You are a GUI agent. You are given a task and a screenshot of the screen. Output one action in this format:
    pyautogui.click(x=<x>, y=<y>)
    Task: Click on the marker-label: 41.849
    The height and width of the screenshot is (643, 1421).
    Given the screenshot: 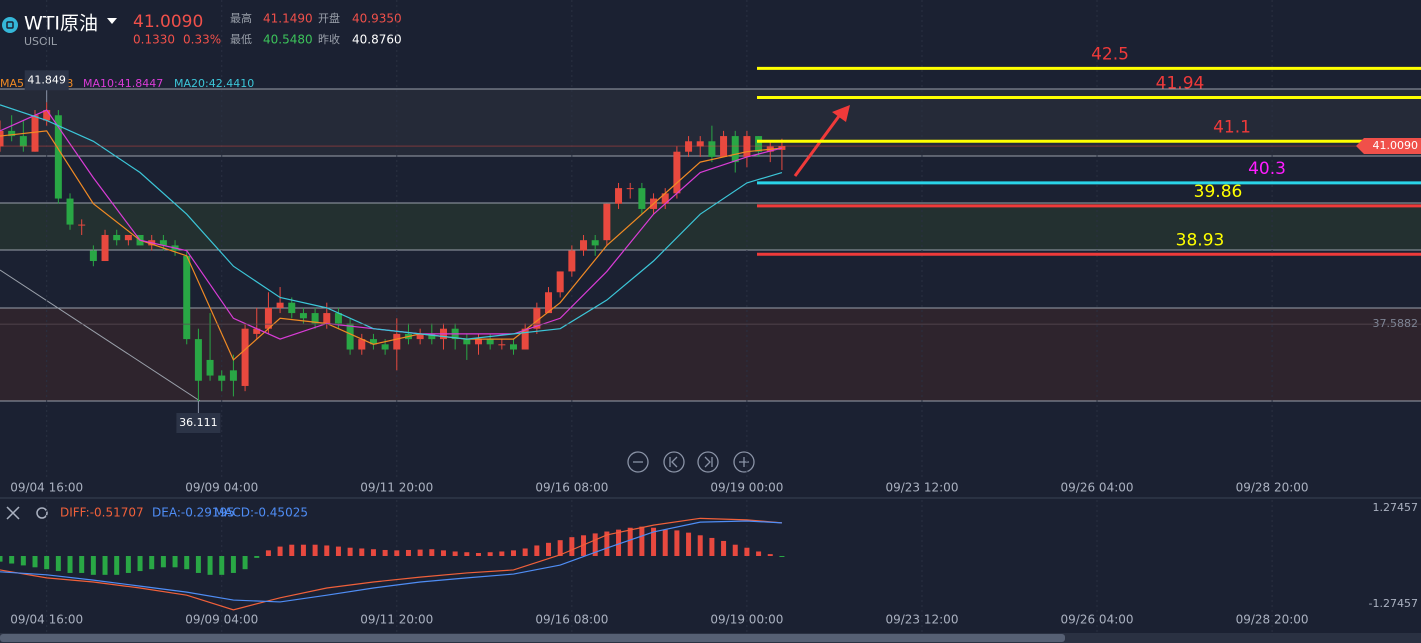 What is the action you would take?
    pyautogui.click(x=46, y=79)
    